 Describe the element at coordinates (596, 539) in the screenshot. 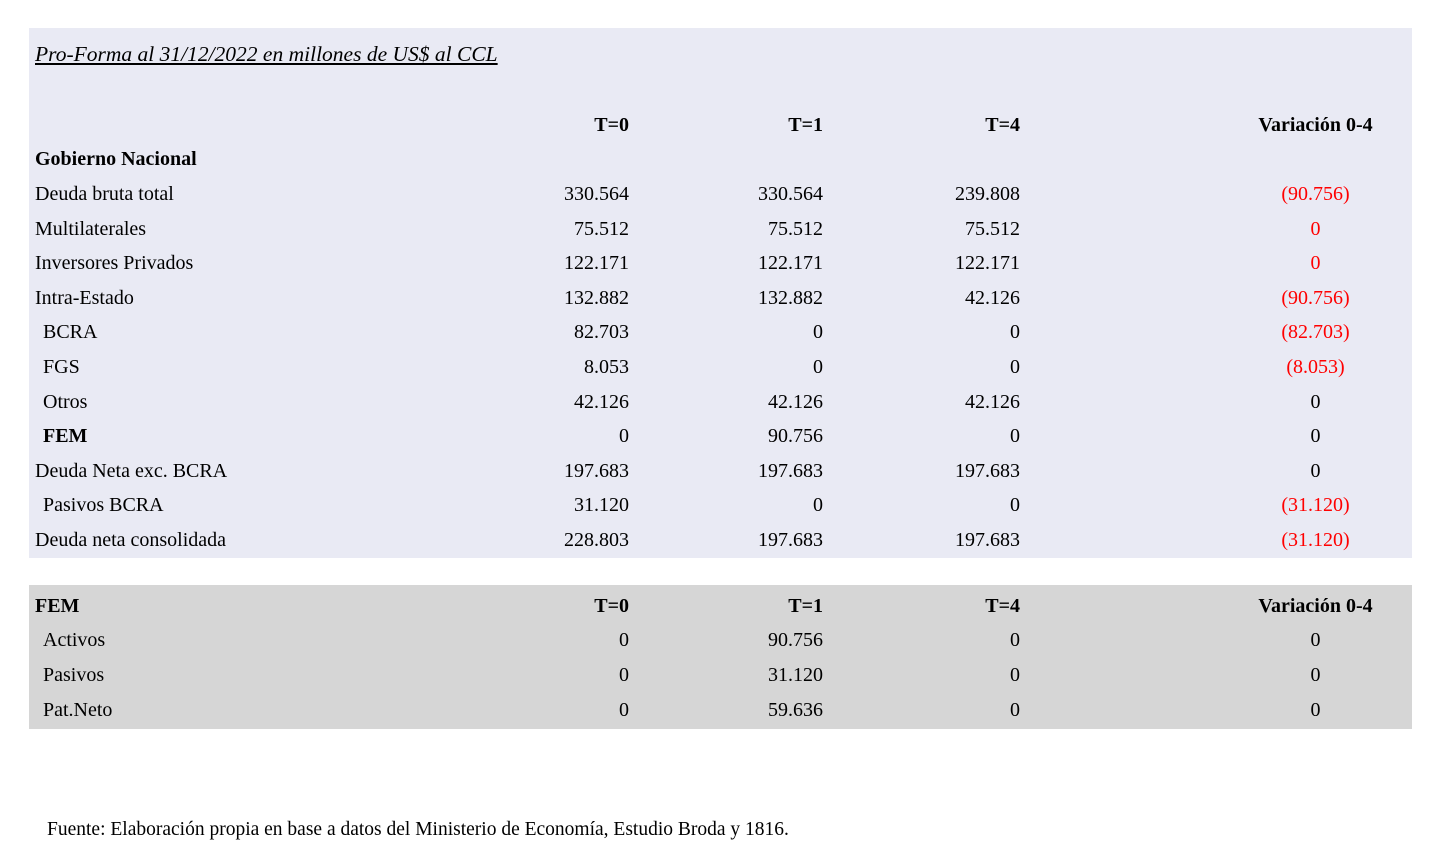

I see `cell-t0: 228.803` at that location.